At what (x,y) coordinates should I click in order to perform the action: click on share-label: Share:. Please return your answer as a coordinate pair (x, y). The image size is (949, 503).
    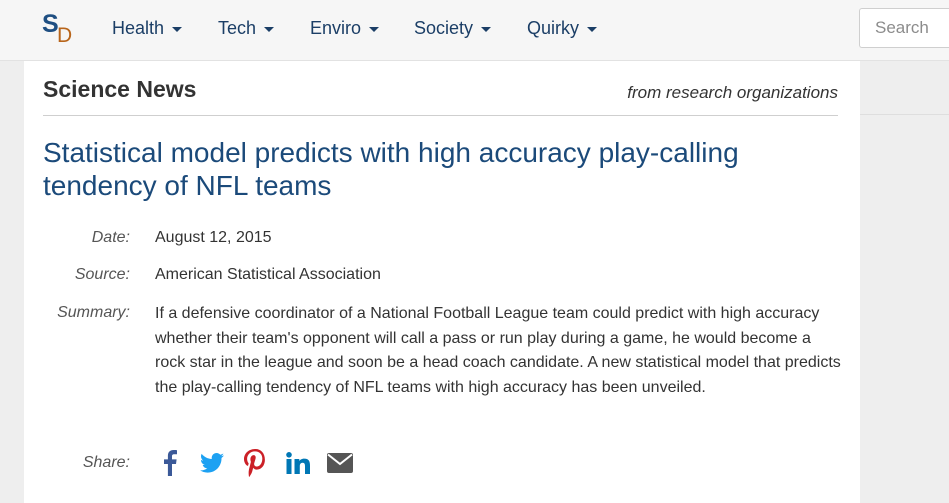
    Looking at the image, I should click on (106, 462).